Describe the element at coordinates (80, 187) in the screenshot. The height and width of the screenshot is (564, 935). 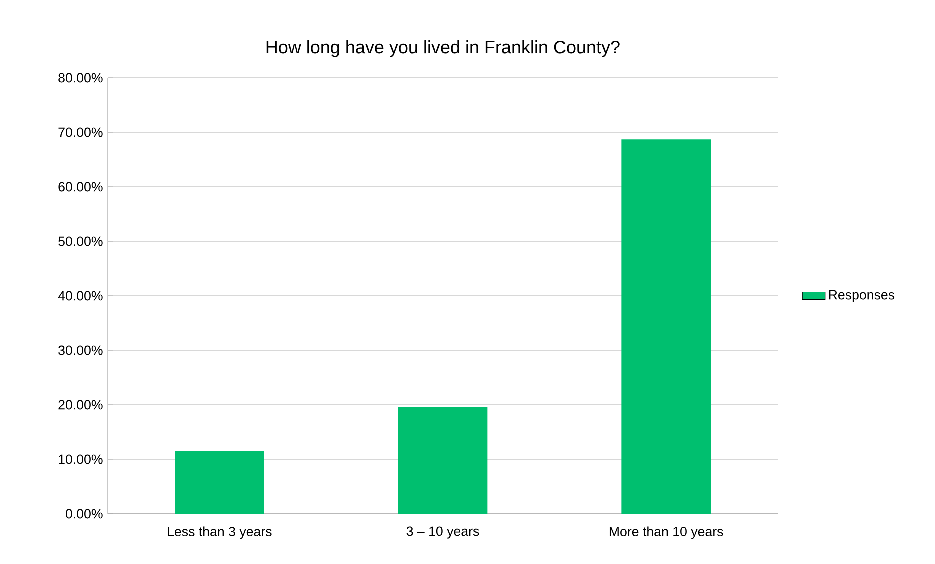
I see `y-tick-label: 60.00%` at that location.